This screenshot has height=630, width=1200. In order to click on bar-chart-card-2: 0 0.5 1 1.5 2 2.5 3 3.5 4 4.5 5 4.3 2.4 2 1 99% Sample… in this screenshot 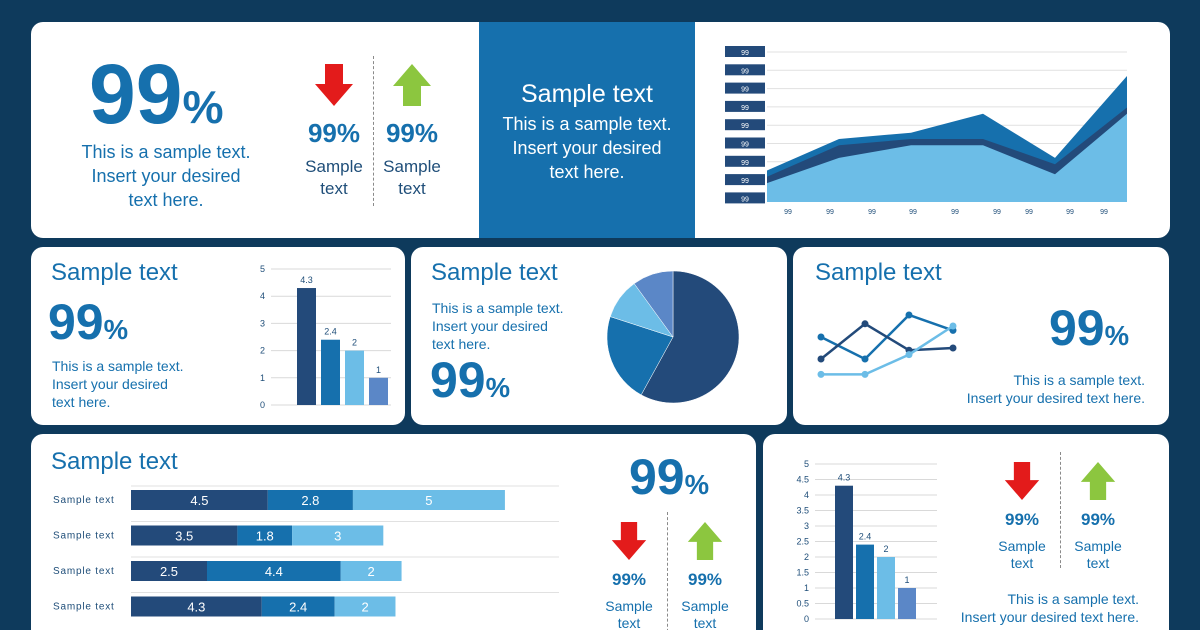, I will do `click(966, 532)`.